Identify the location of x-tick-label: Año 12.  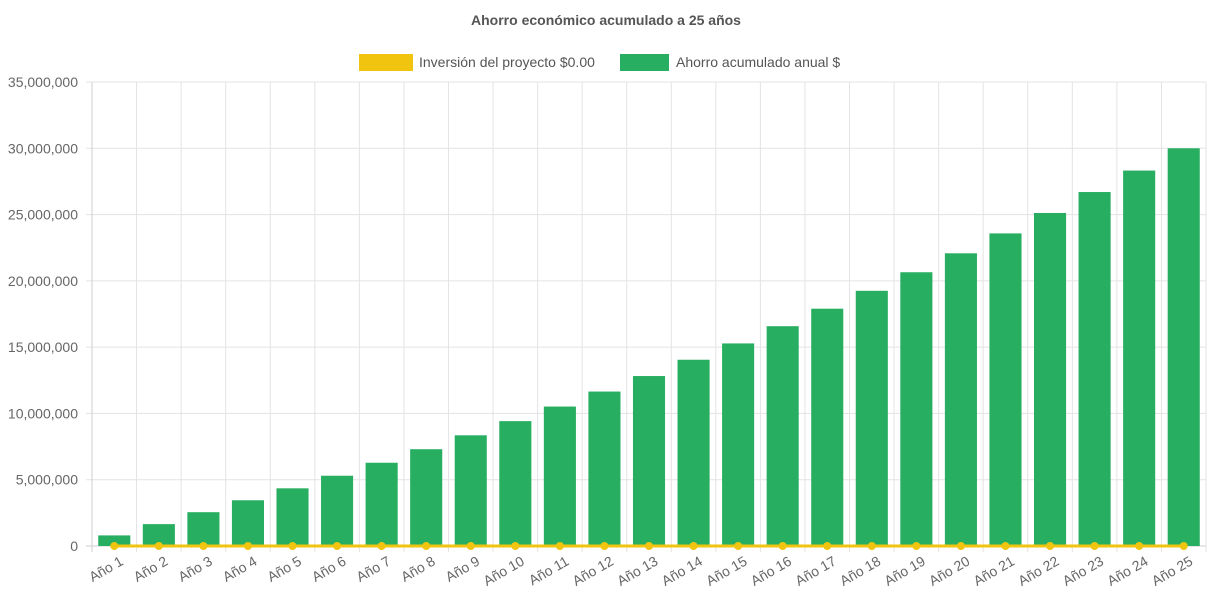
(593, 571).